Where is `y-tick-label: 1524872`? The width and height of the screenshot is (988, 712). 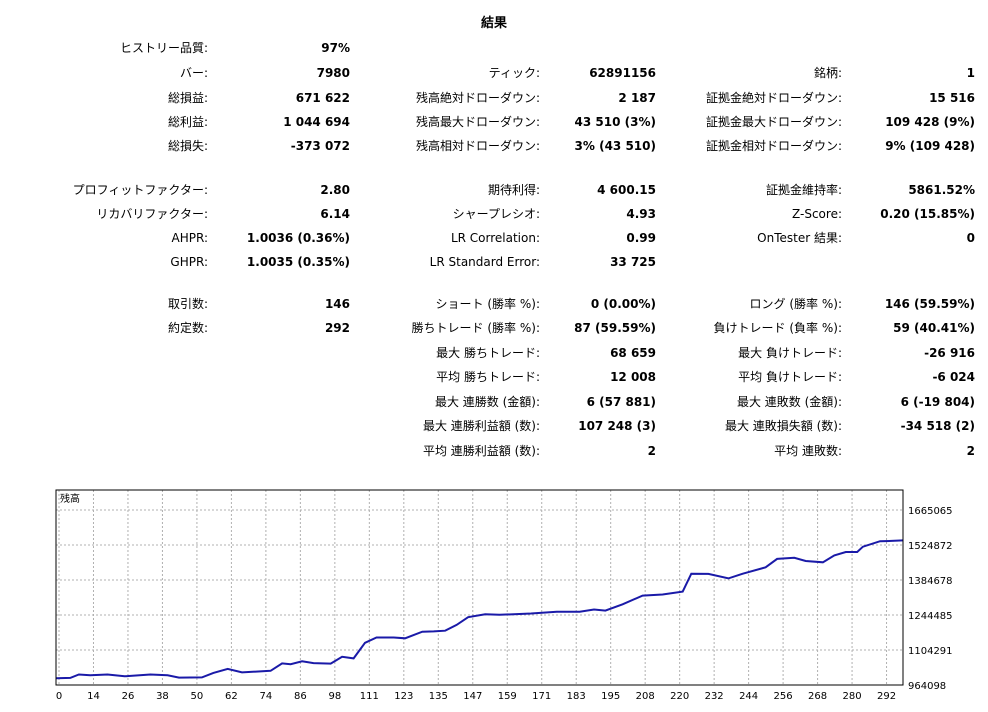
y-tick-label: 1524872 is located at coordinates (930, 546).